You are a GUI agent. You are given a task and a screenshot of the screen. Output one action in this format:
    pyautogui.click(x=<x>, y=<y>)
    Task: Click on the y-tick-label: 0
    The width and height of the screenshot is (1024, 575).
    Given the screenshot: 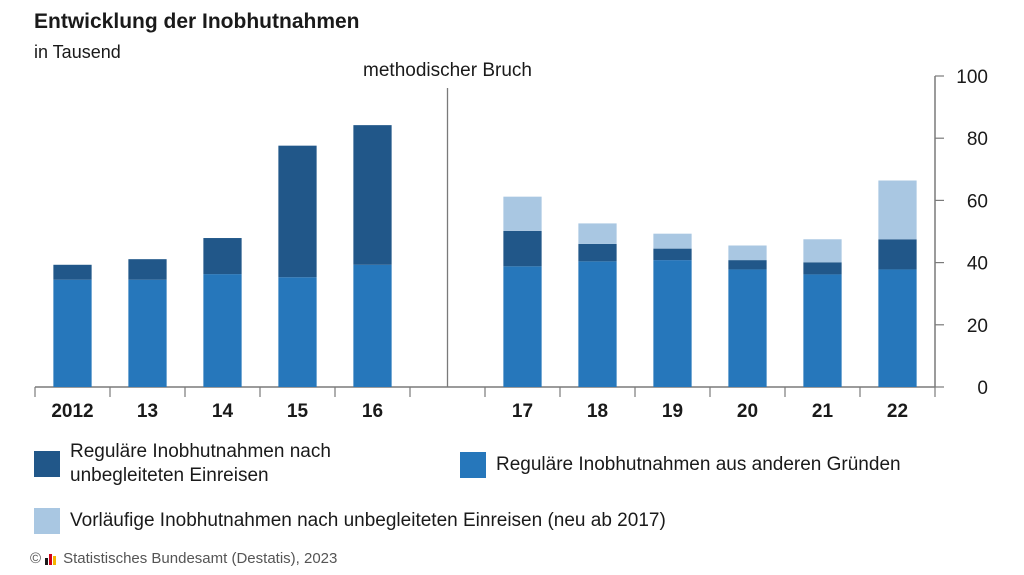 What is the action you would take?
    pyautogui.click(x=982, y=388)
    